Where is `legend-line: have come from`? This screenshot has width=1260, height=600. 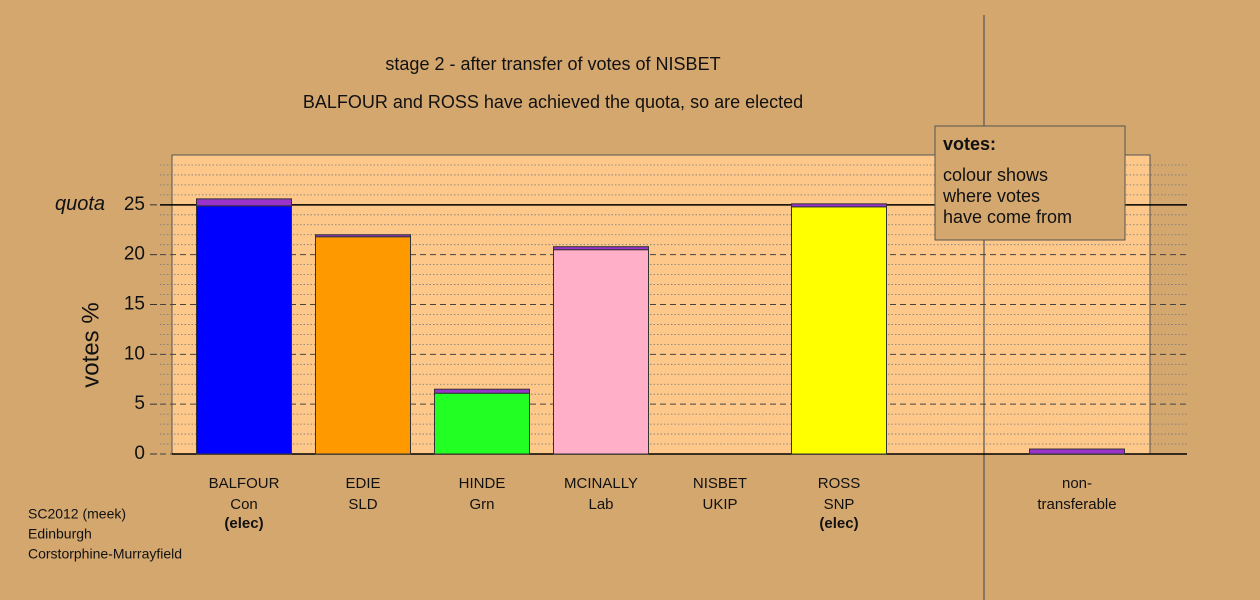 legend-line: have come from is located at coordinates (1007, 217).